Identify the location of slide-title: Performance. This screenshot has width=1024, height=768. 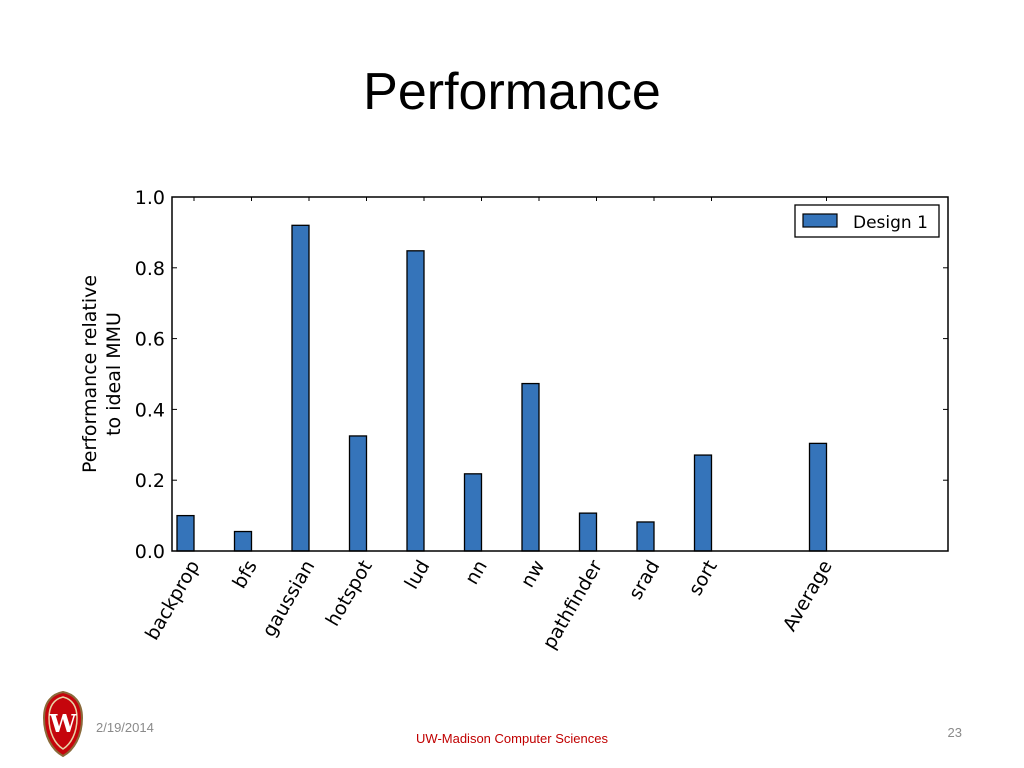
(512, 92).